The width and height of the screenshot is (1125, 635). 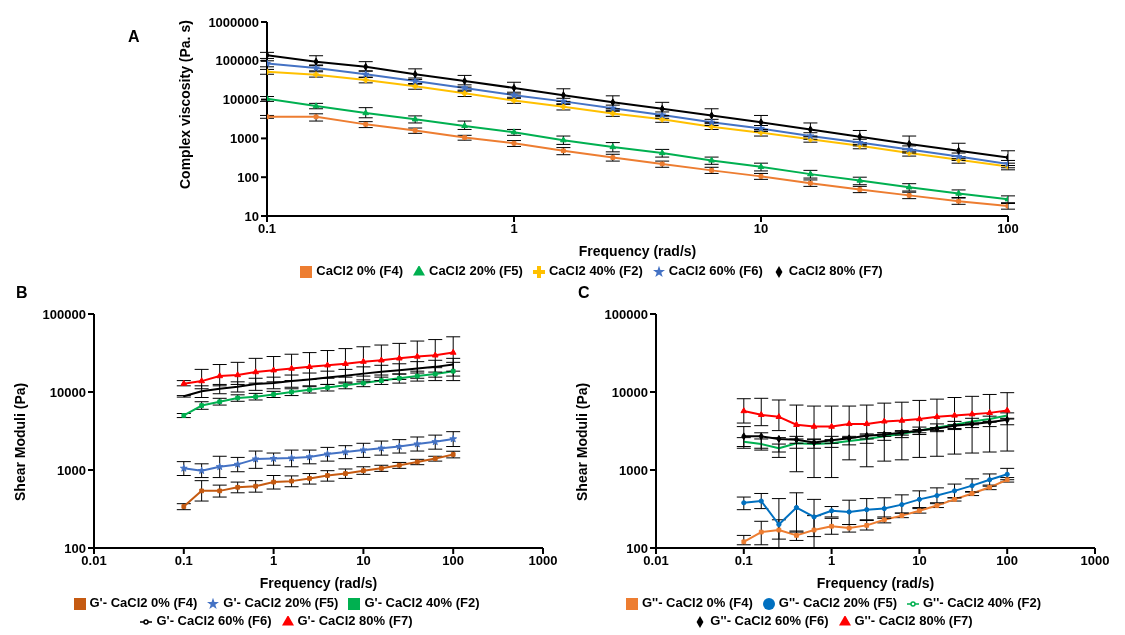 What do you see at coordinates (355, 620) in the screenshot?
I see `legend-label: G'- CaCl2 80% (F7)` at bounding box center [355, 620].